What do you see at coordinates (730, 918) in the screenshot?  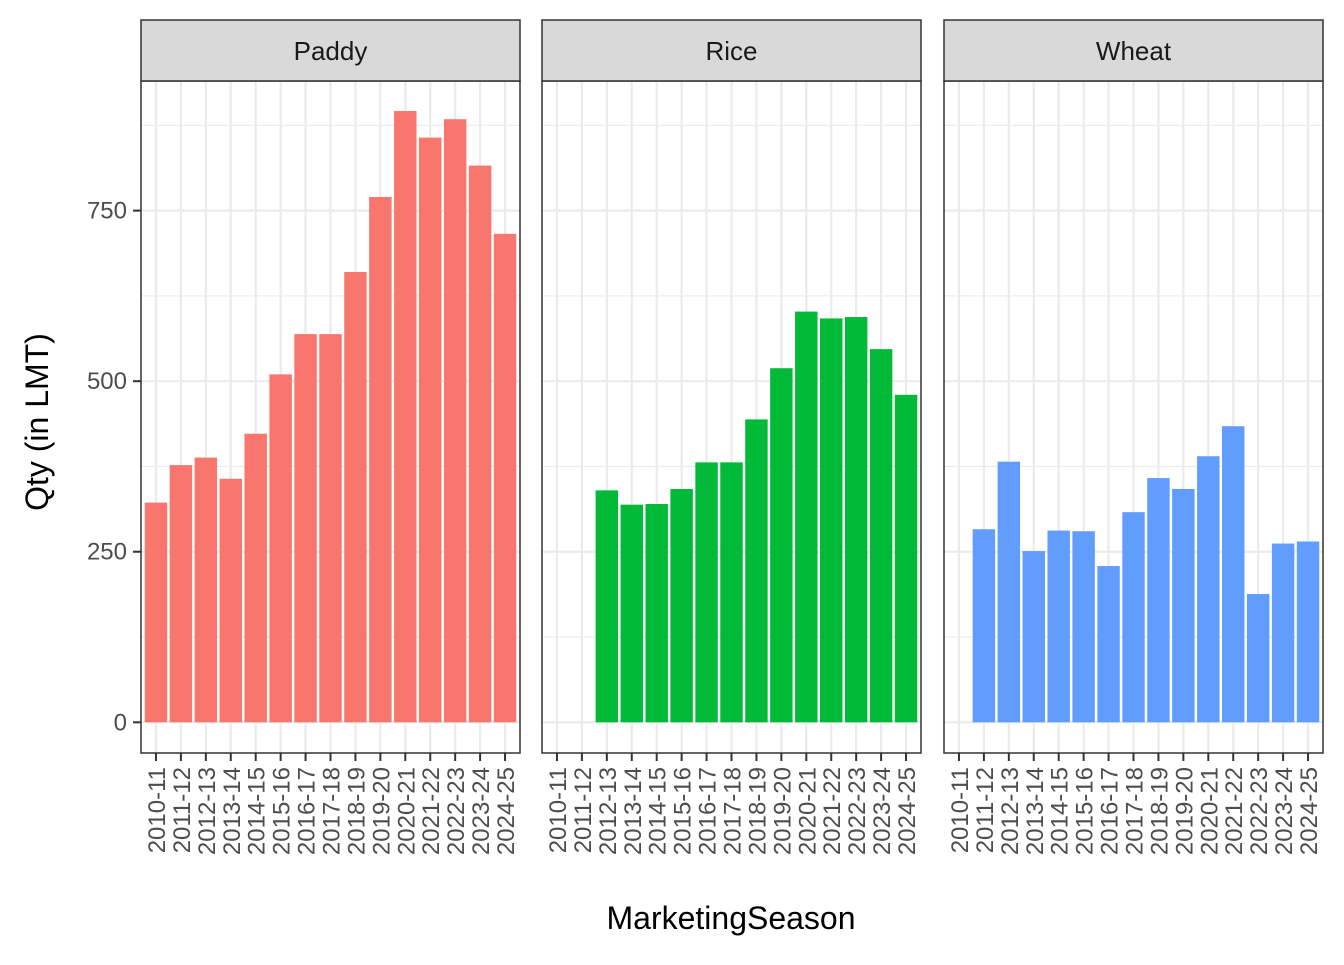 I see `x-axis-title: MarketingSeason` at bounding box center [730, 918].